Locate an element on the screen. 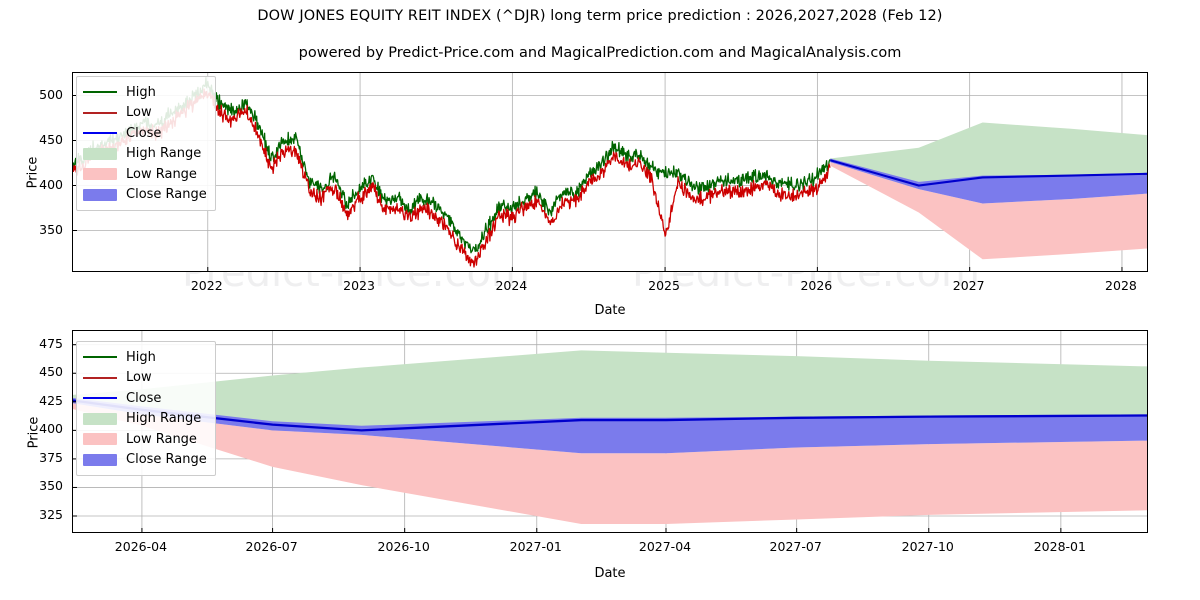  y-tick-label: 475 is located at coordinates (51, 343).